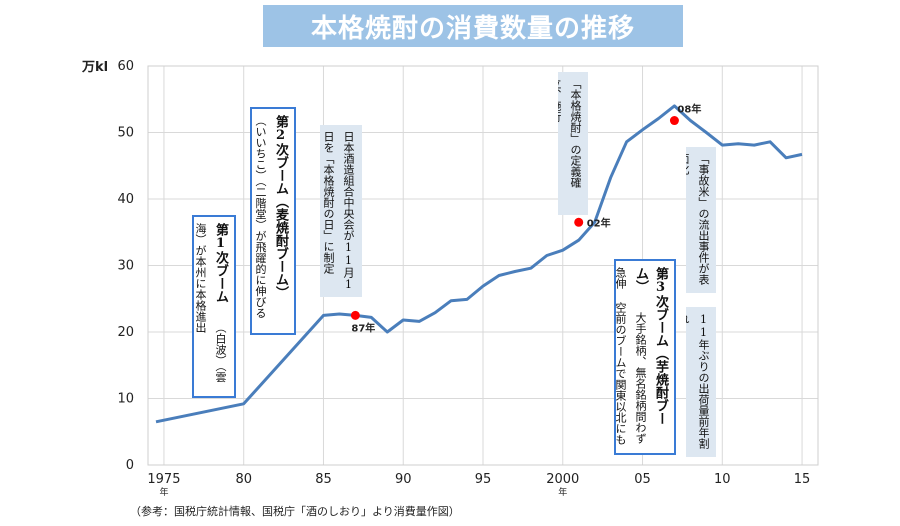 Image resolution: width=900 pixels, height=526 pixels. Describe the element at coordinates (473, 26) in the screenshot. I see `chart-title: 本格焼酎の消費数量の推移` at that location.